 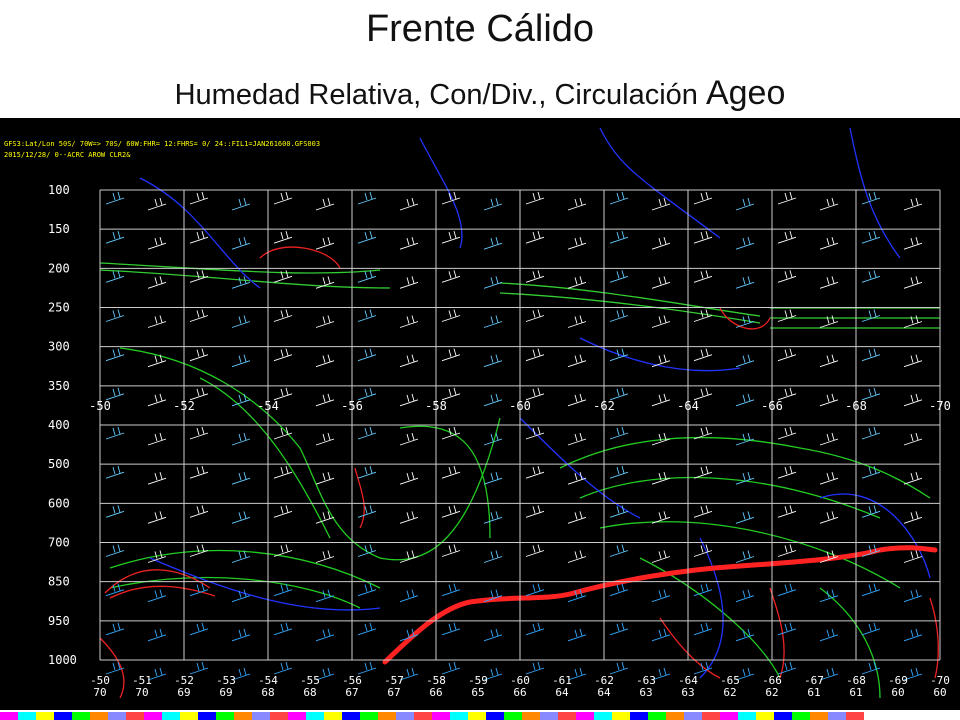 What do you see at coordinates (480, 29) in the screenshot?
I see `title: Frente Cálido` at bounding box center [480, 29].